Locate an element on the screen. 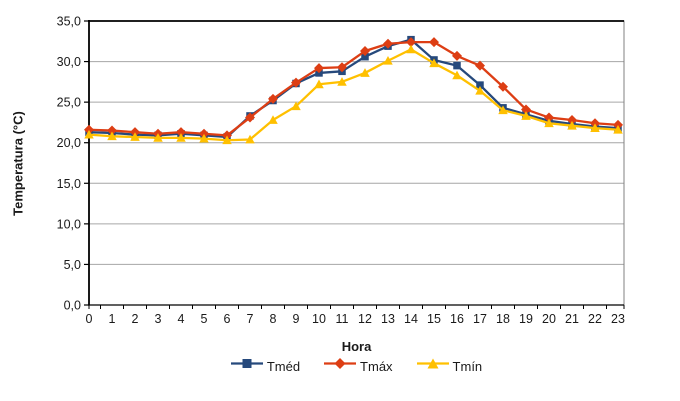  x-tick-label: 3 is located at coordinates (158, 319).